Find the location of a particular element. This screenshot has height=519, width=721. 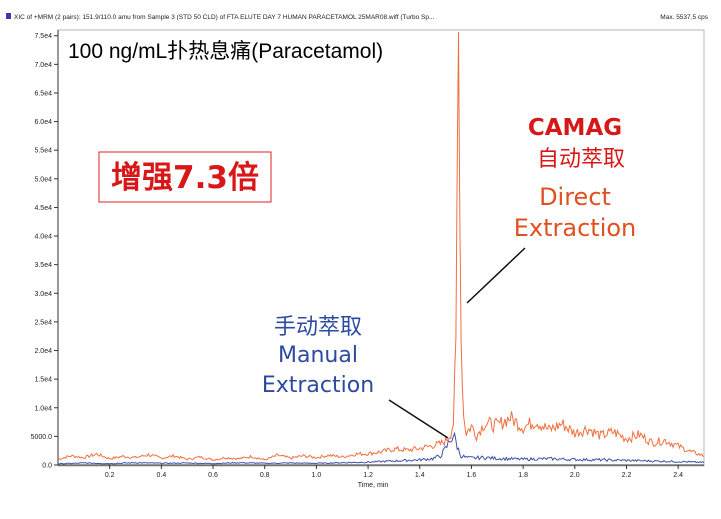

enhancement-label: 增强7.3倍 is located at coordinates (185, 178).